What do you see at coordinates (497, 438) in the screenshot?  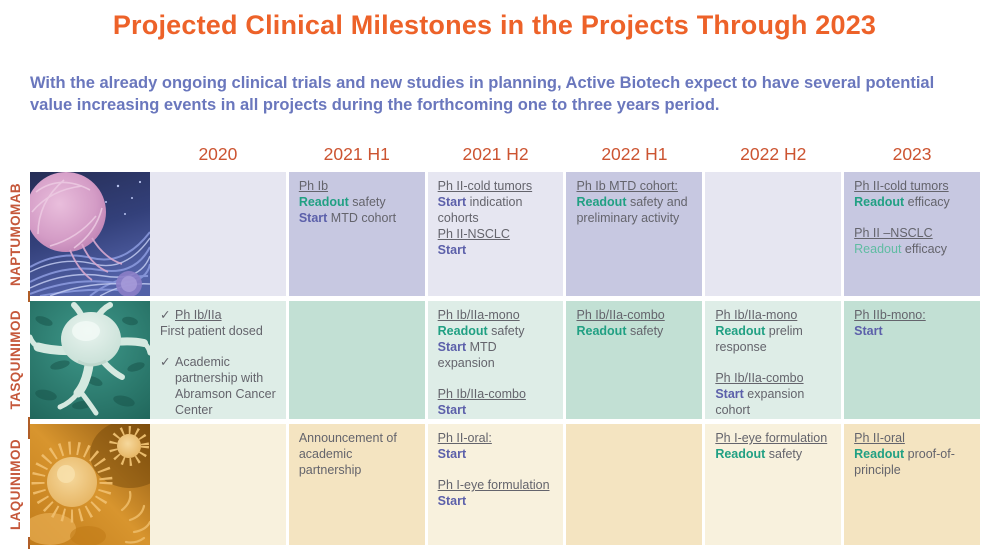 I see `milestone-line: Ph II-oral:` at bounding box center [497, 438].